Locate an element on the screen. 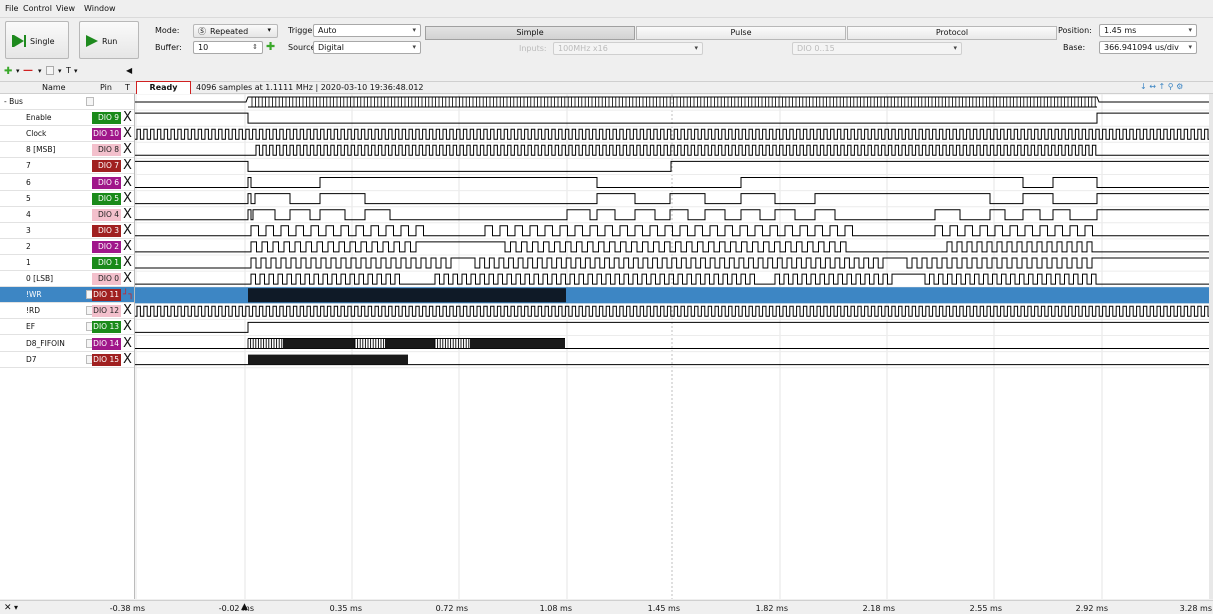  trigger-condition: ┘┐ is located at coordinates (128, 295).